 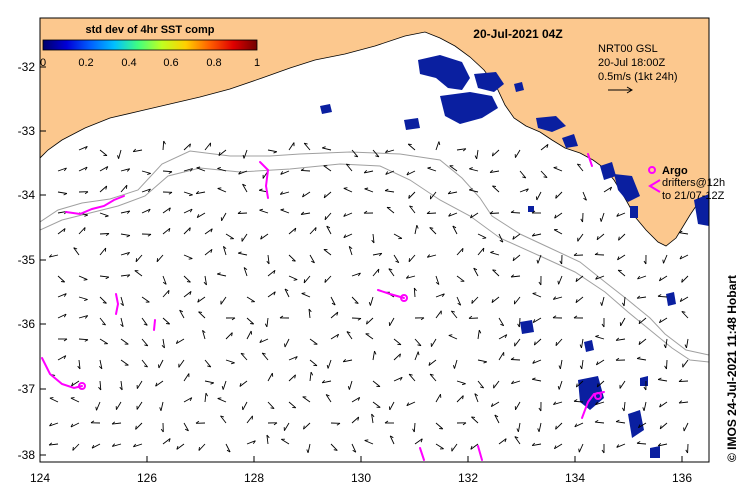 What do you see at coordinates (27, 455) in the screenshot?
I see `lat-label: -38` at bounding box center [27, 455].